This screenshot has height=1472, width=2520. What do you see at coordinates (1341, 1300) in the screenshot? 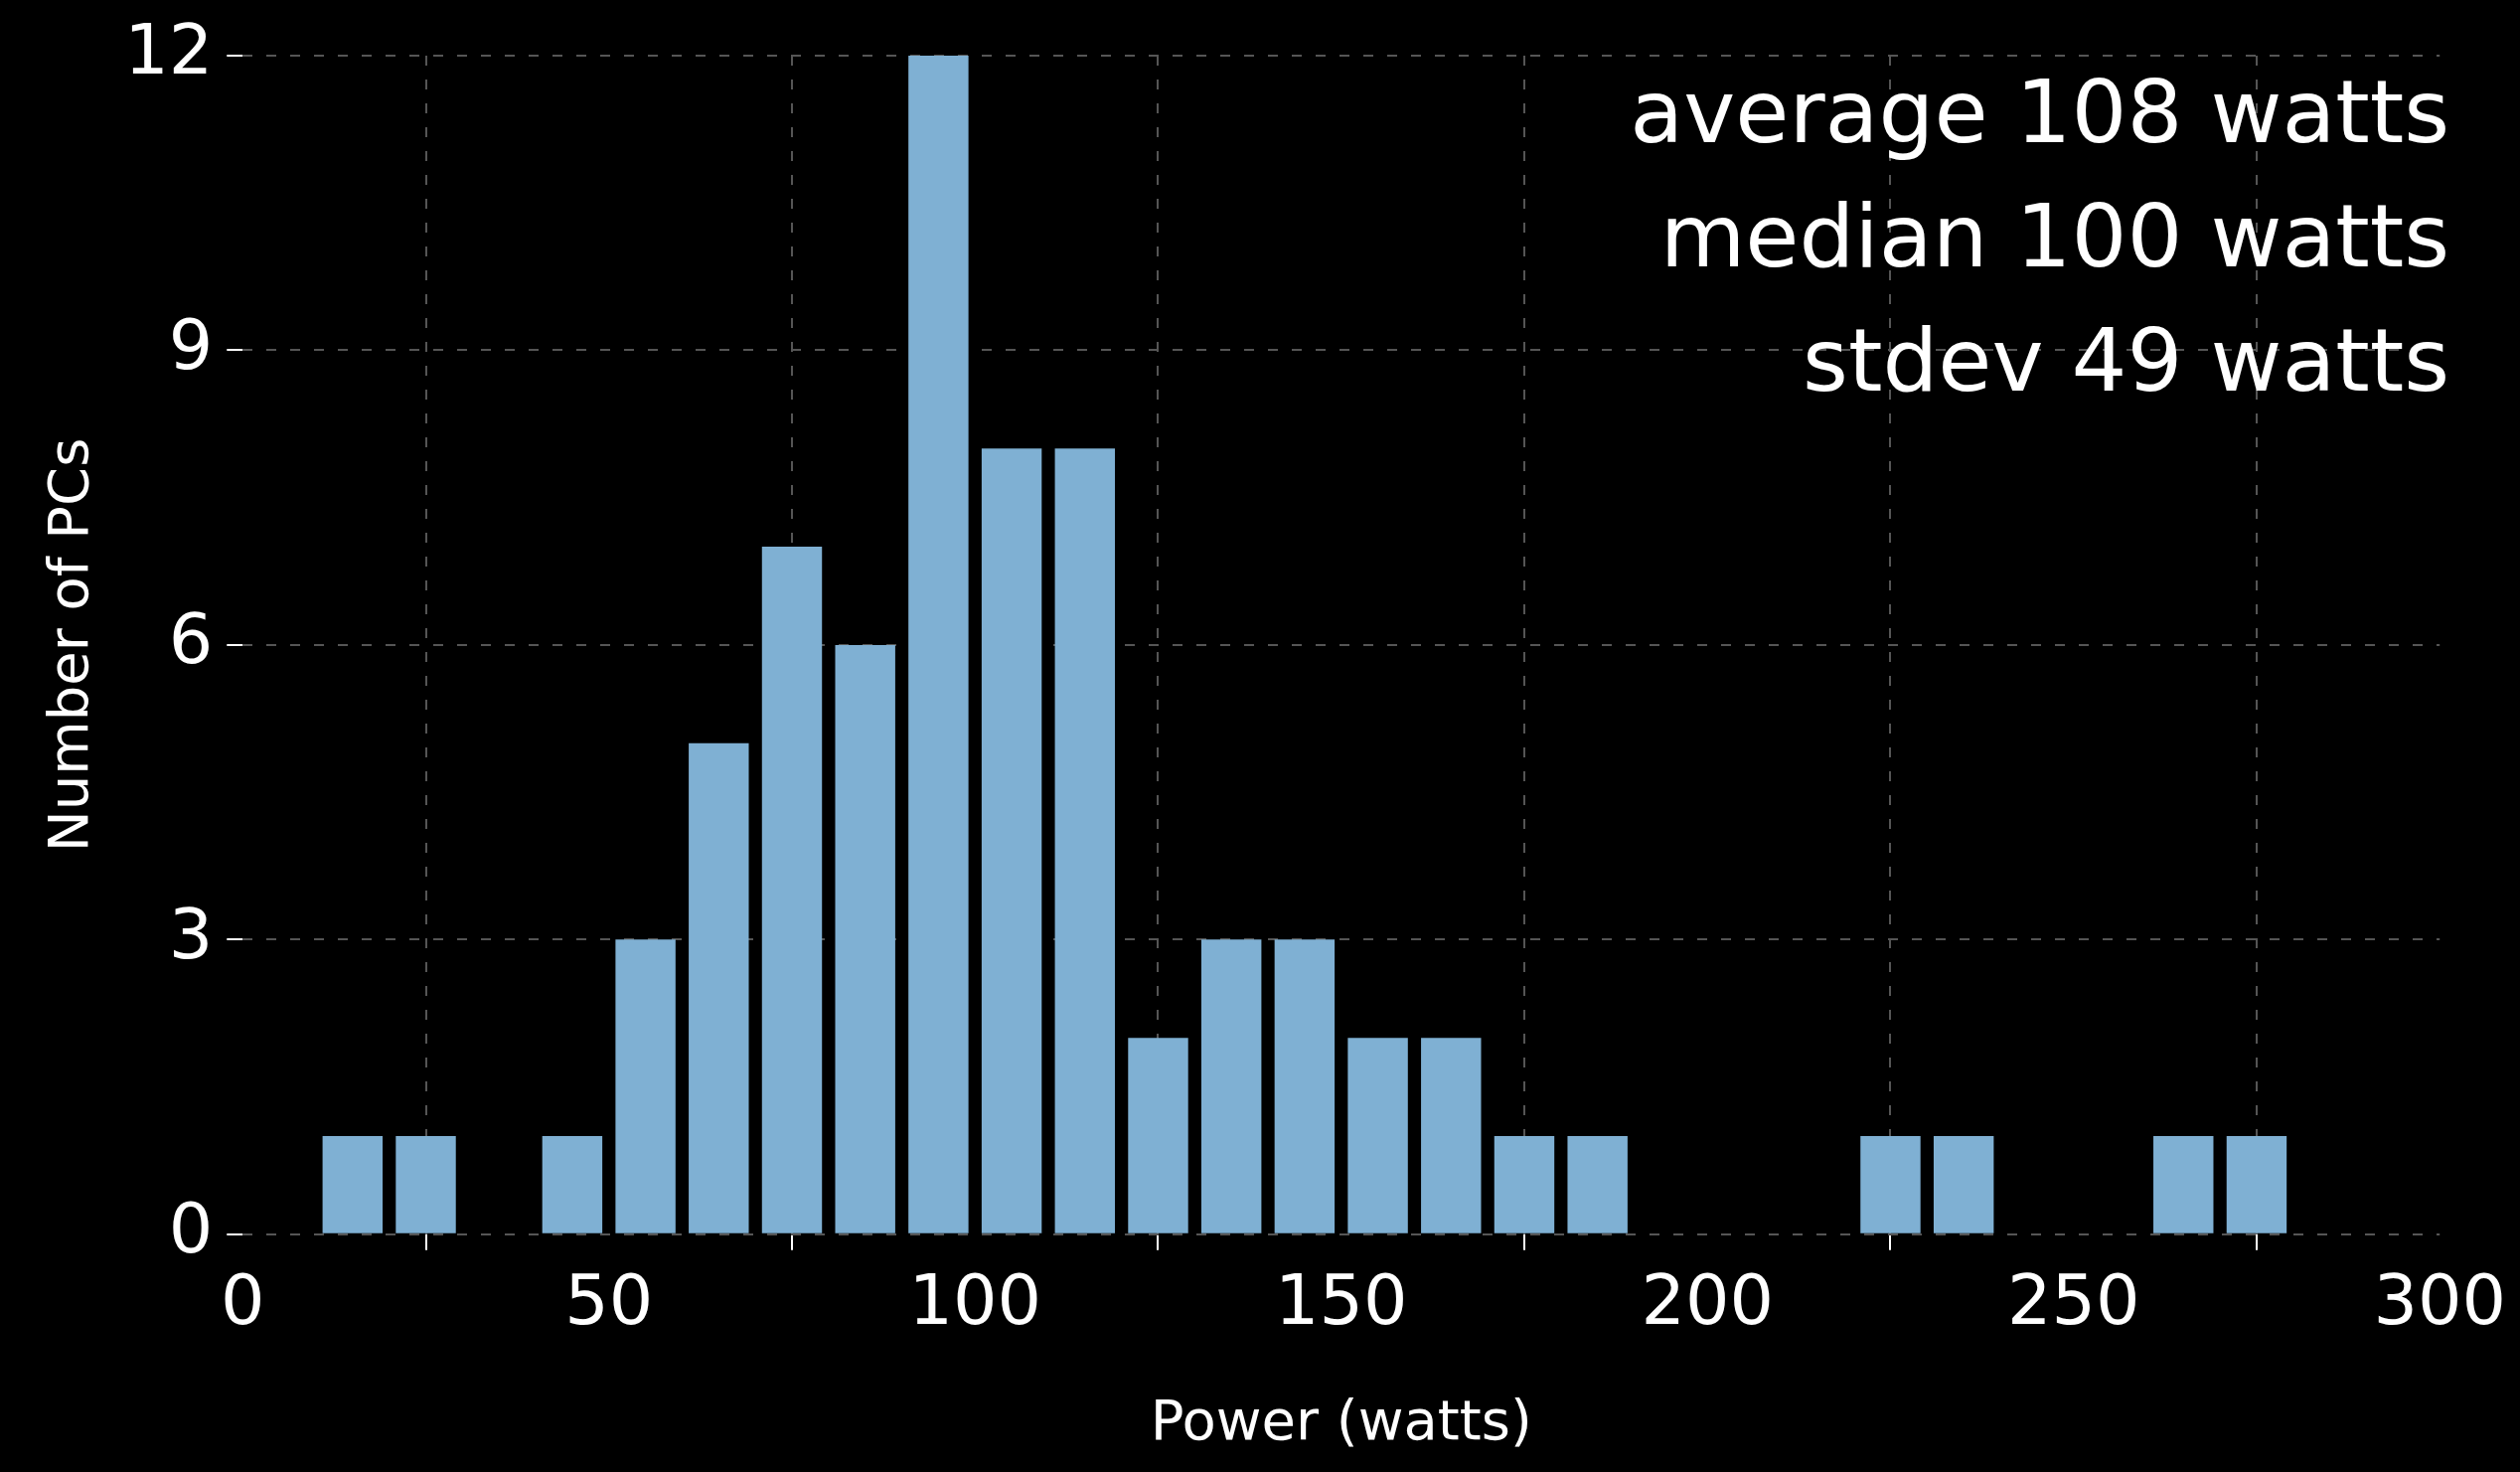
I see `x-tick-label: 150` at bounding box center [1341, 1300].